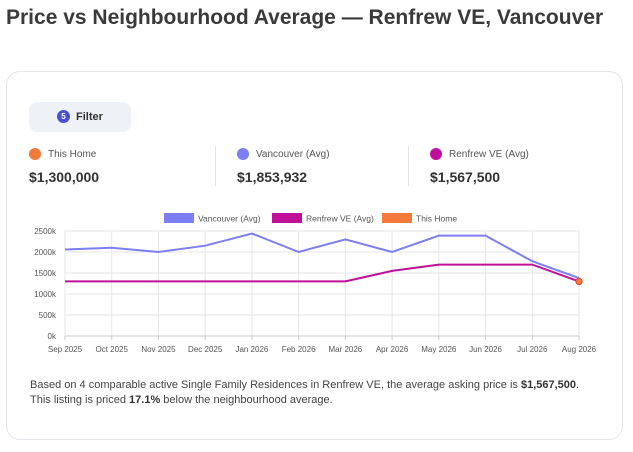 This screenshot has height=452, width=633. Describe the element at coordinates (65, 349) in the screenshot. I see `x-tick-label: Sep 2025` at that location.